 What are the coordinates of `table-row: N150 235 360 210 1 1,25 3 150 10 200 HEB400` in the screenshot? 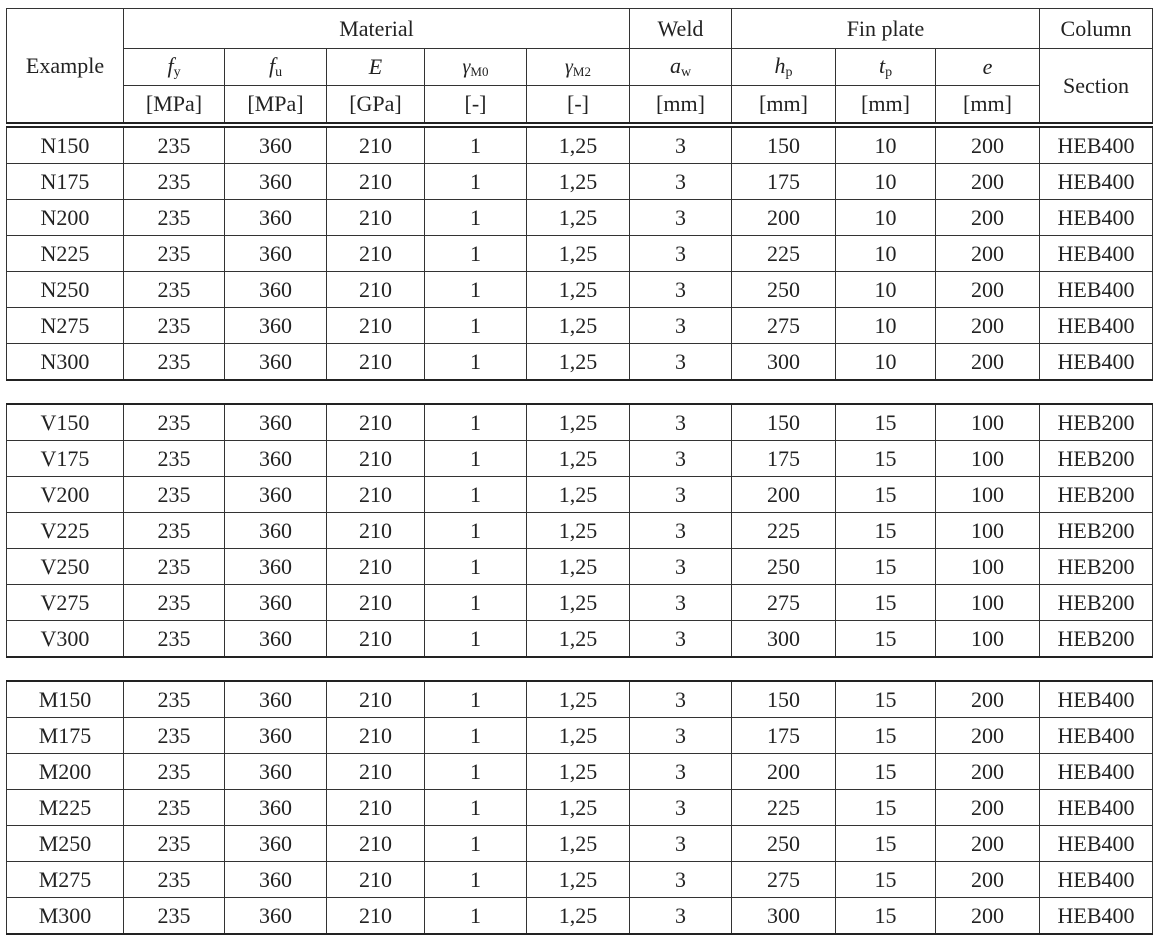 It's located at (579, 145).